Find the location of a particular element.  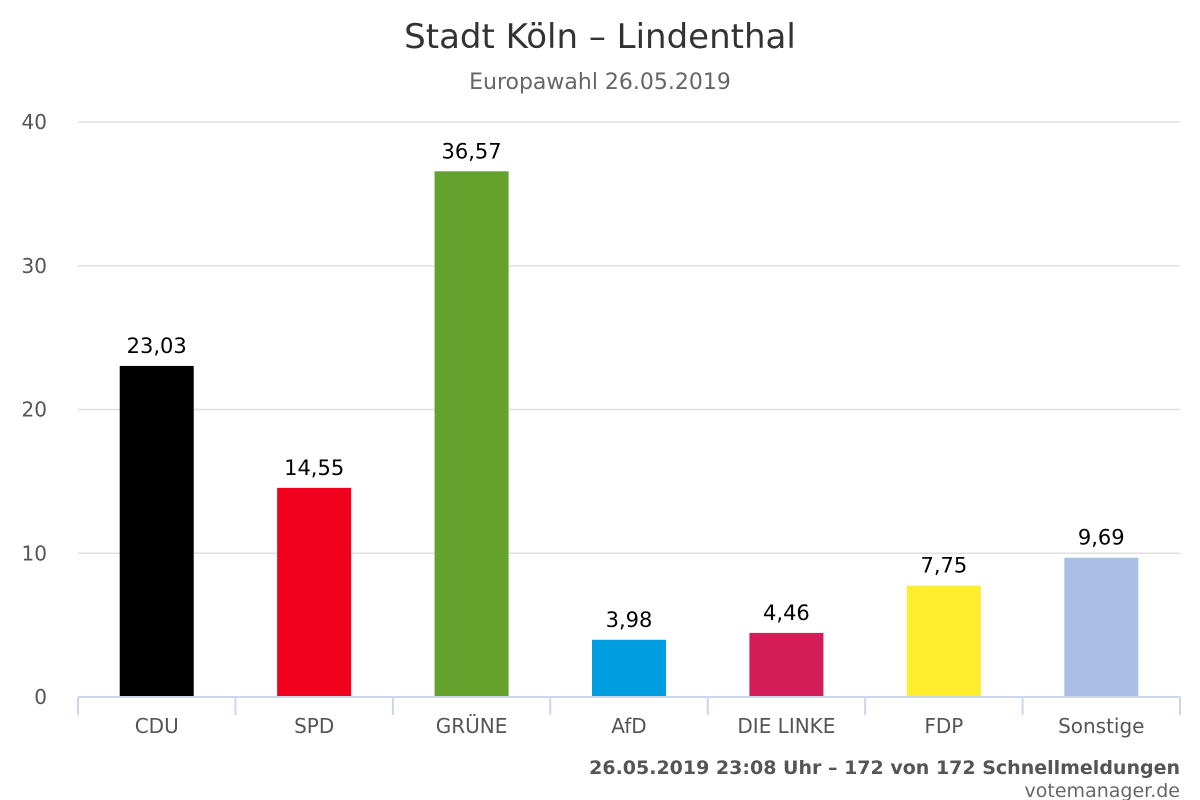

chart-credit: votemanager.de is located at coordinates (1102, 790).